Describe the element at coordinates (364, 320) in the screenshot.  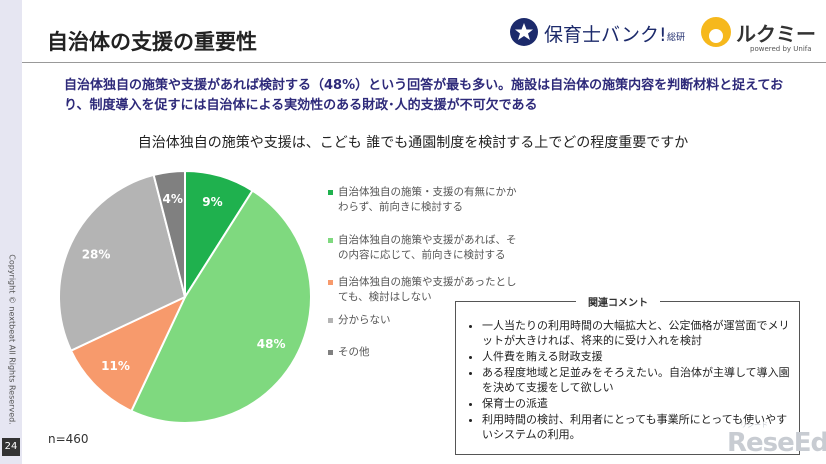
I see `legend-label: 分からない` at that location.